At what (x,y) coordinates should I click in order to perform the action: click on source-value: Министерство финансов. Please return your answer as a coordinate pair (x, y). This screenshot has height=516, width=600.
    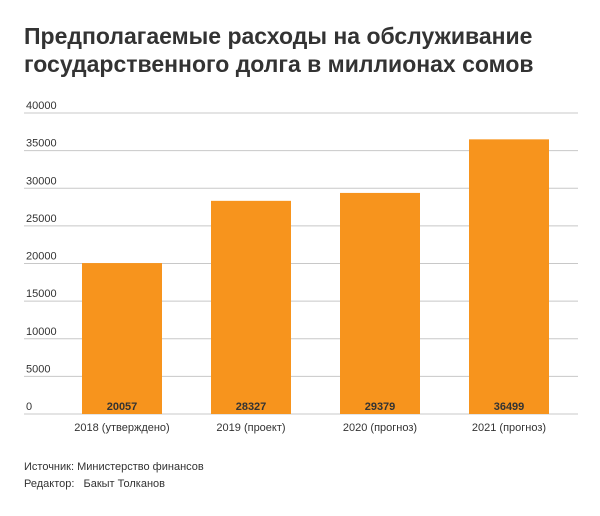
    Looking at the image, I should click on (140, 467).